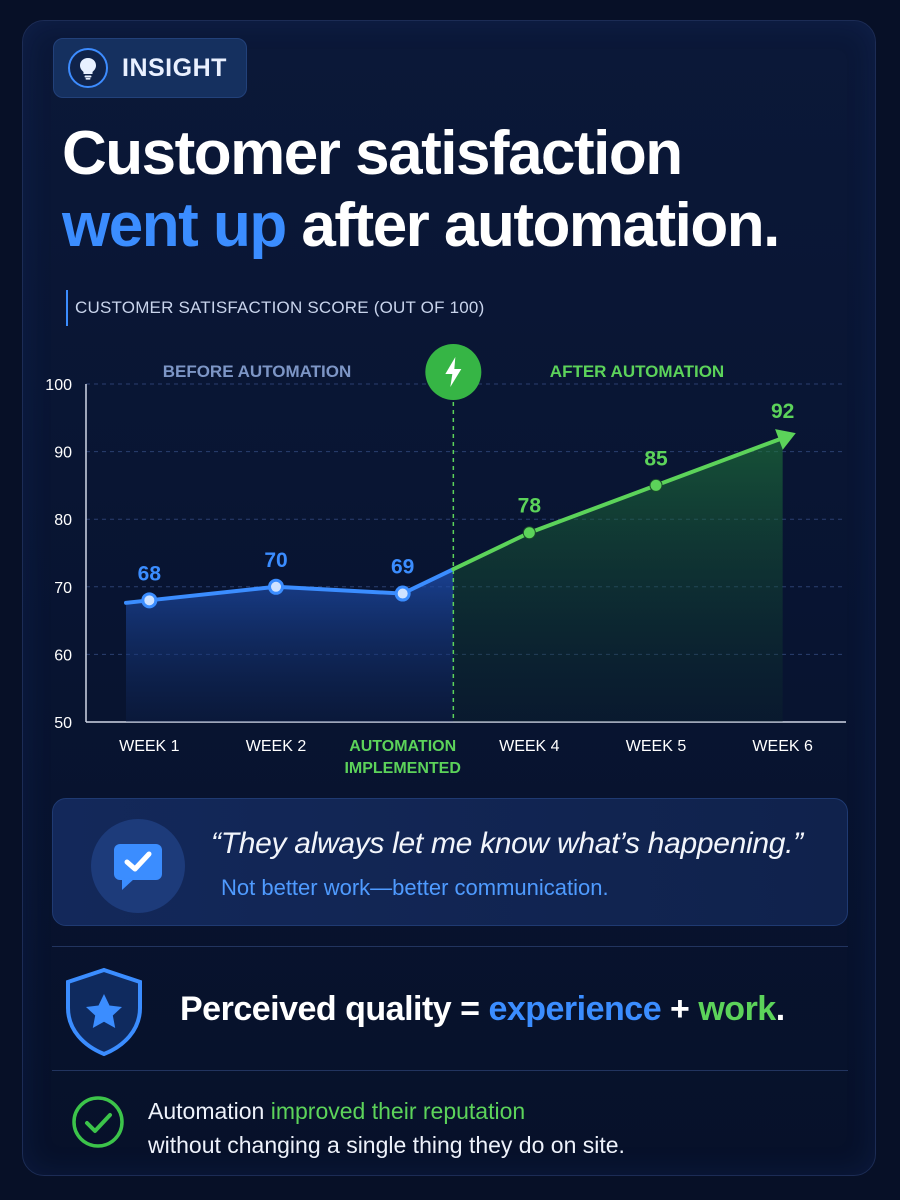  Describe the element at coordinates (63, 453) in the screenshot. I see `y-tick-label: 90` at that location.